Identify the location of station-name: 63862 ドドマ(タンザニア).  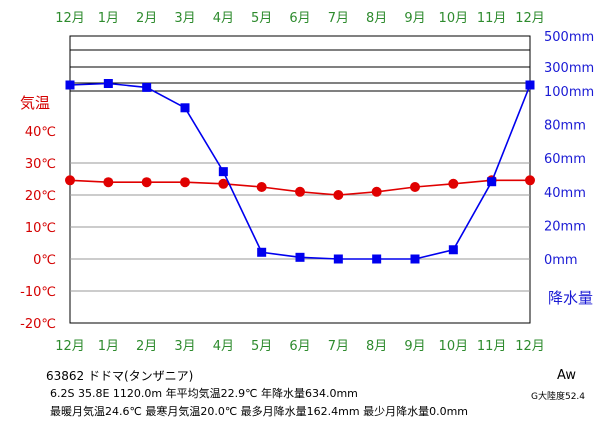
(120, 376).